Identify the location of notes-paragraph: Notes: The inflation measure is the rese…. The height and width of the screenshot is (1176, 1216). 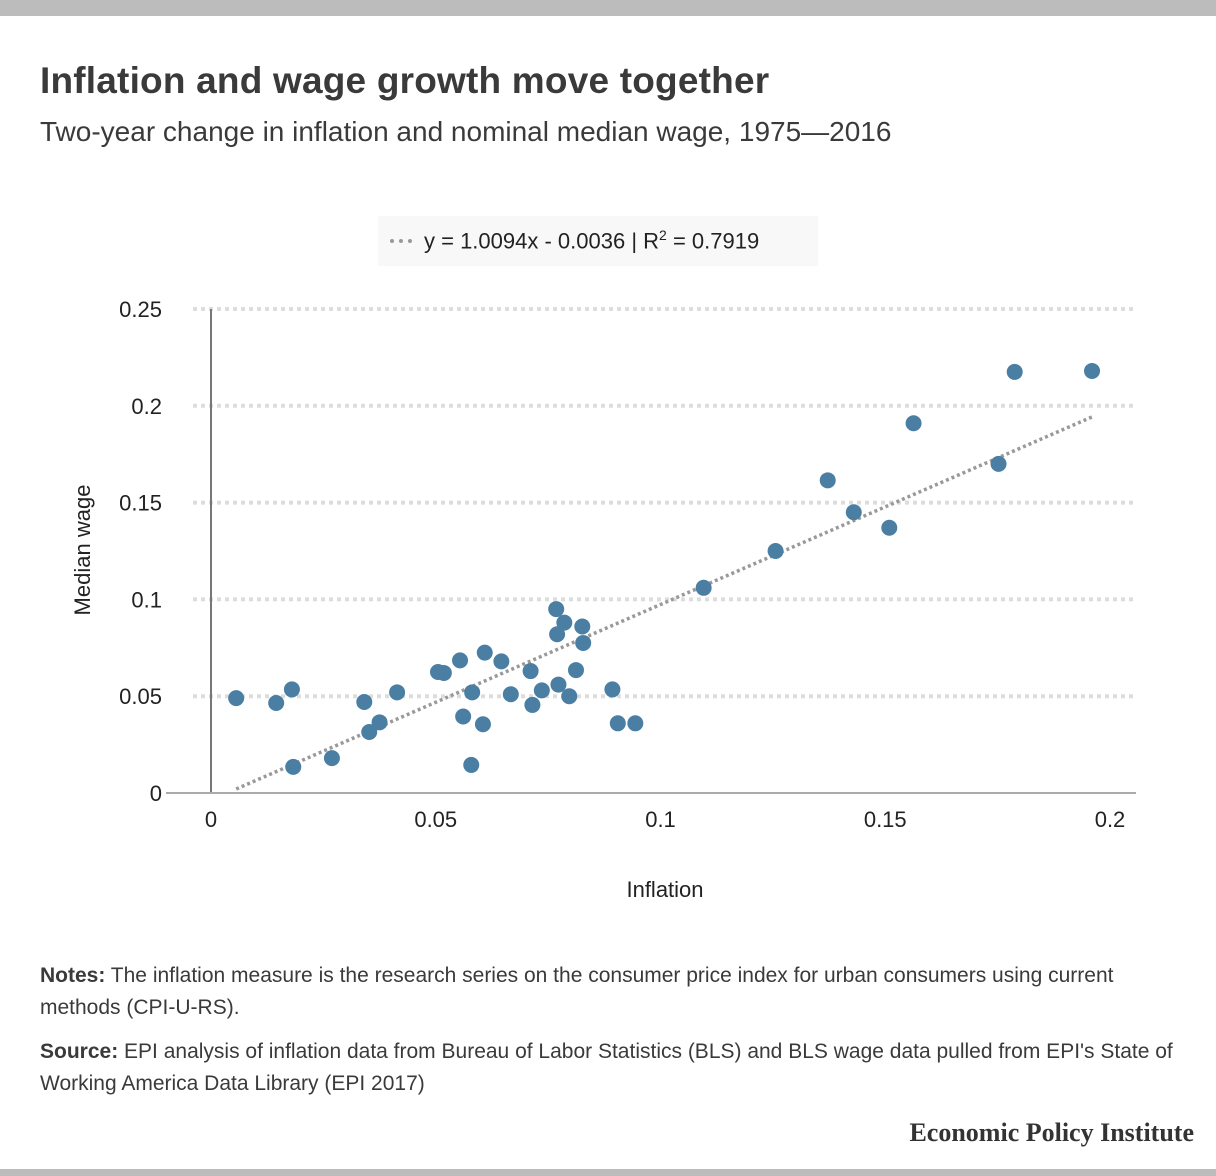
(610, 992).